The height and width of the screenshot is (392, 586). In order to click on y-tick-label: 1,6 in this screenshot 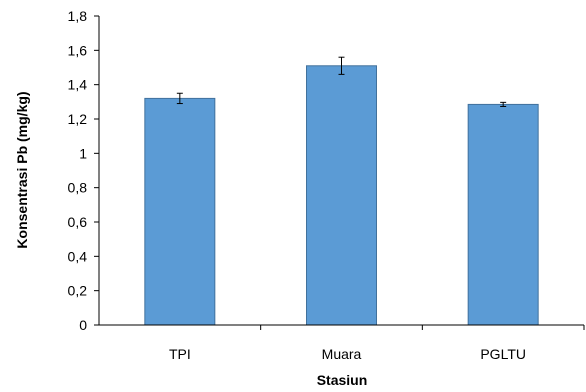, I will do `click(78, 50)`.